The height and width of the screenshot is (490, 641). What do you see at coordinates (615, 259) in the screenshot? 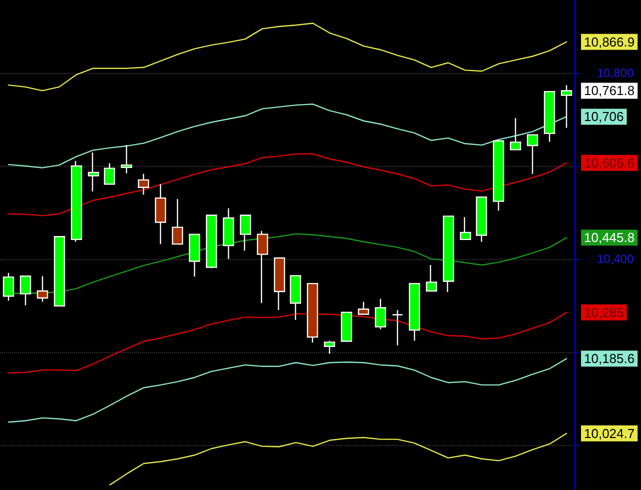
I see `y-tick-label: 10,400` at bounding box center [615, 259].